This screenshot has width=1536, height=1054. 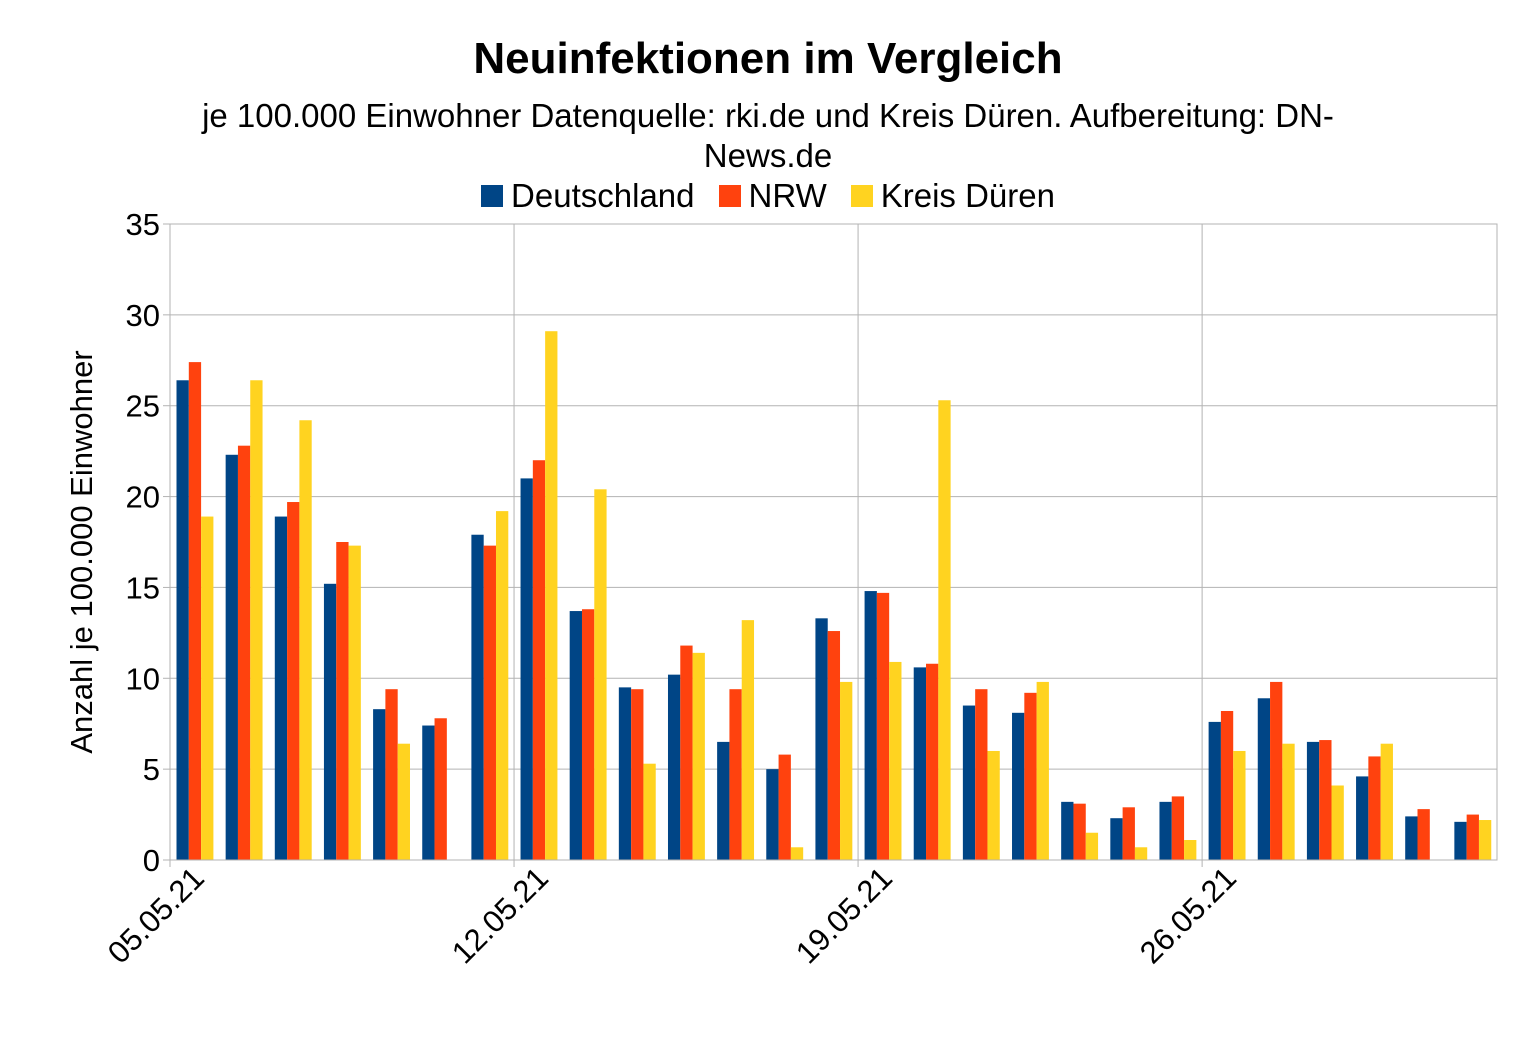 I want to click on y-tick-label: 30, so click(x=143, y=315).